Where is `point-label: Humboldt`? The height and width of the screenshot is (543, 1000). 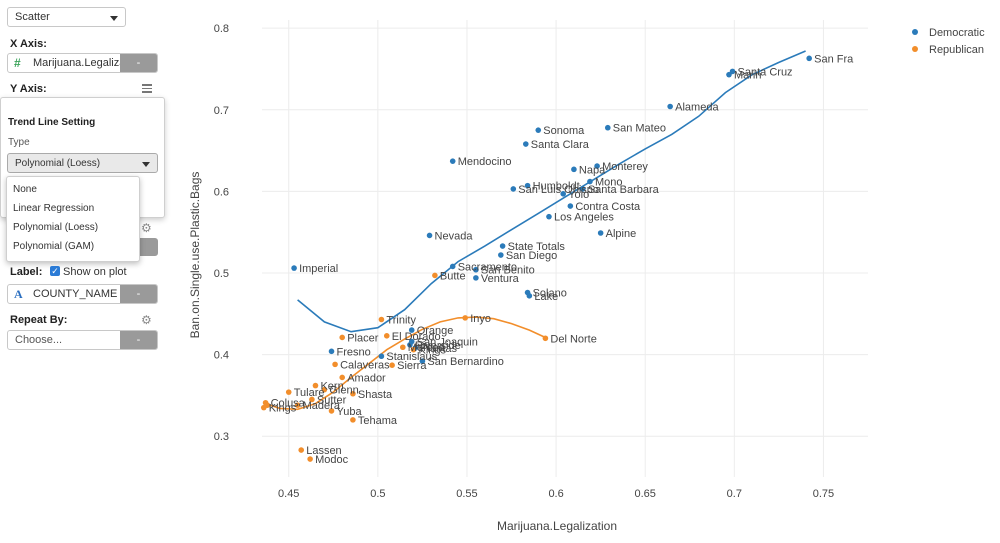
point-label: Humboldt is located at coordinates (556, 187).